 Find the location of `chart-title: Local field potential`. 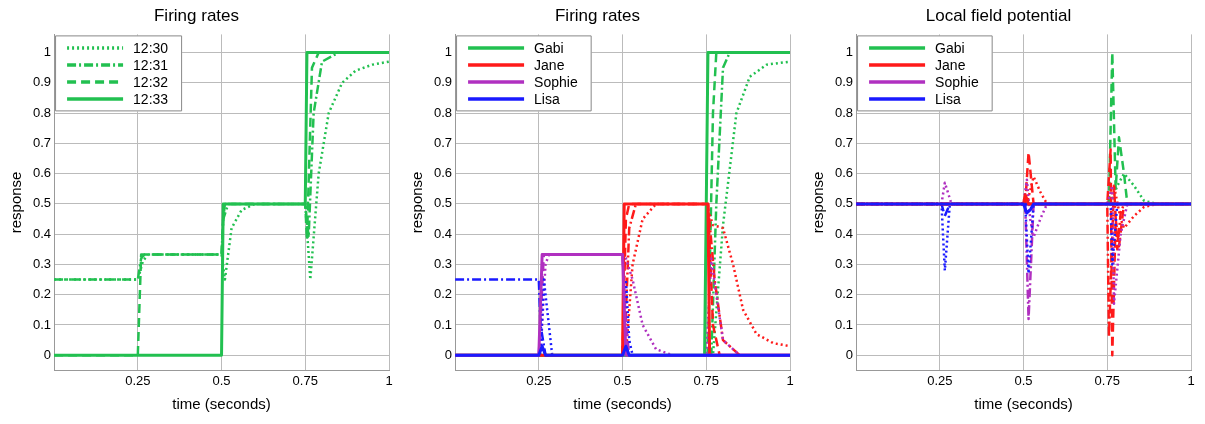

chart-title: Local field potential is located at coordinates (998, 15).